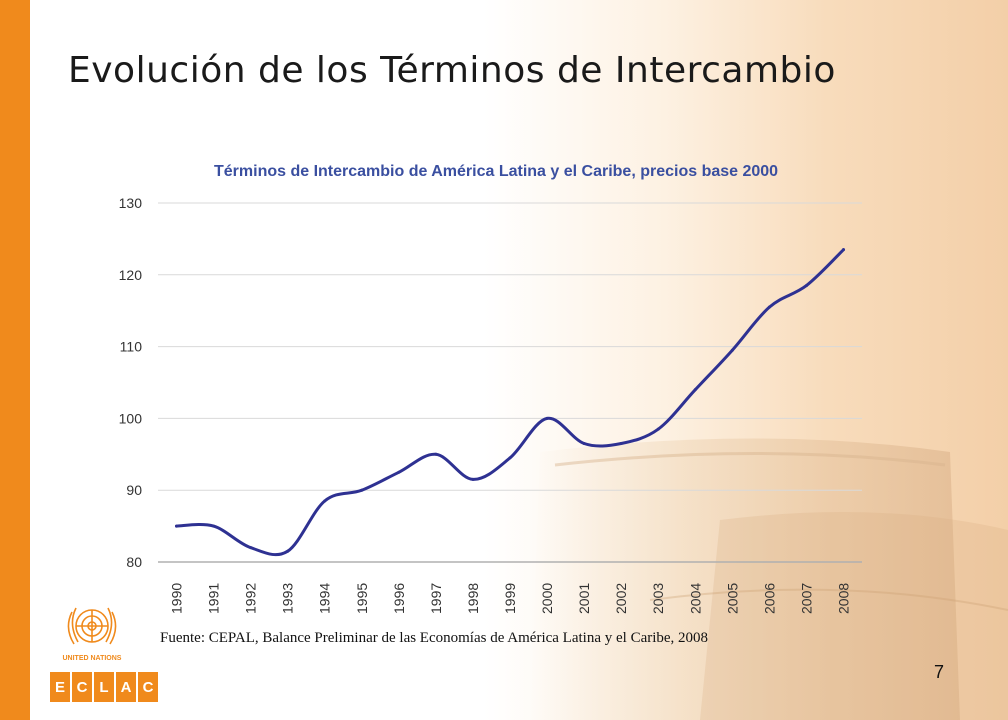  What do you see at coordinates (131, 382) in the screenshot?
I see `y-axis: 80 90 100 110 120 130` at bounding box center [131, 382].